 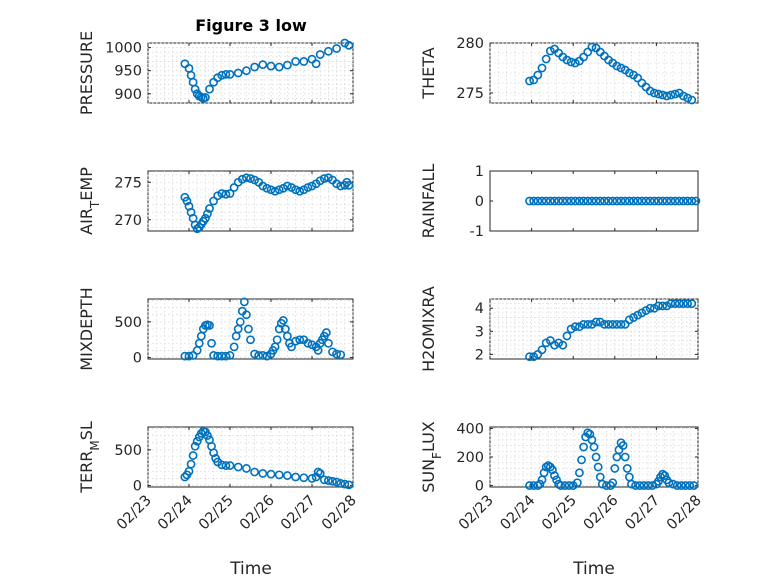 I want to click on panel-5: 0 500 MIXDEPTH, so click(x=215, y=329).